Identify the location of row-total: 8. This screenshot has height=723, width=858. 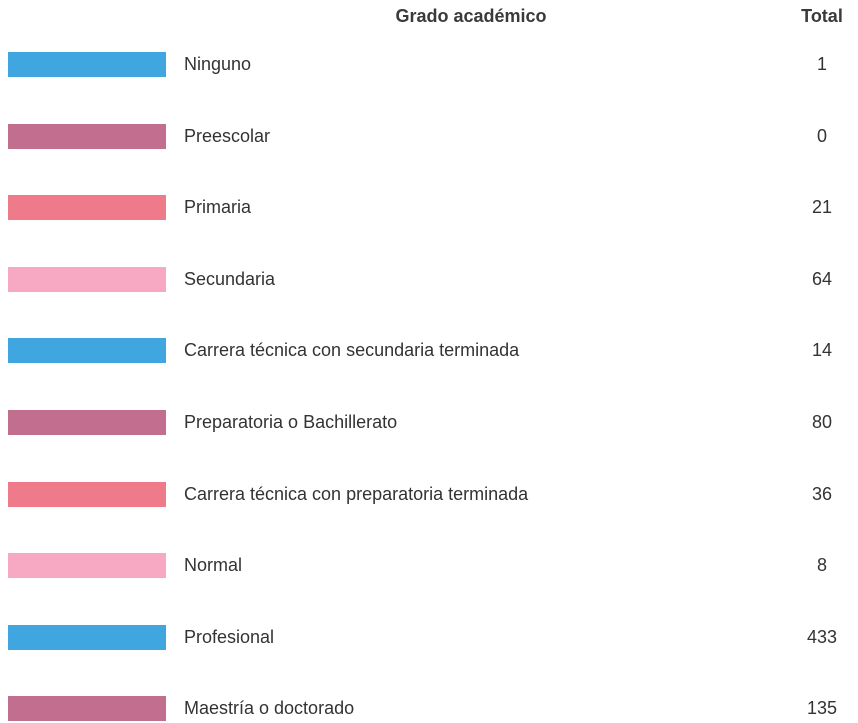
(821, 565).